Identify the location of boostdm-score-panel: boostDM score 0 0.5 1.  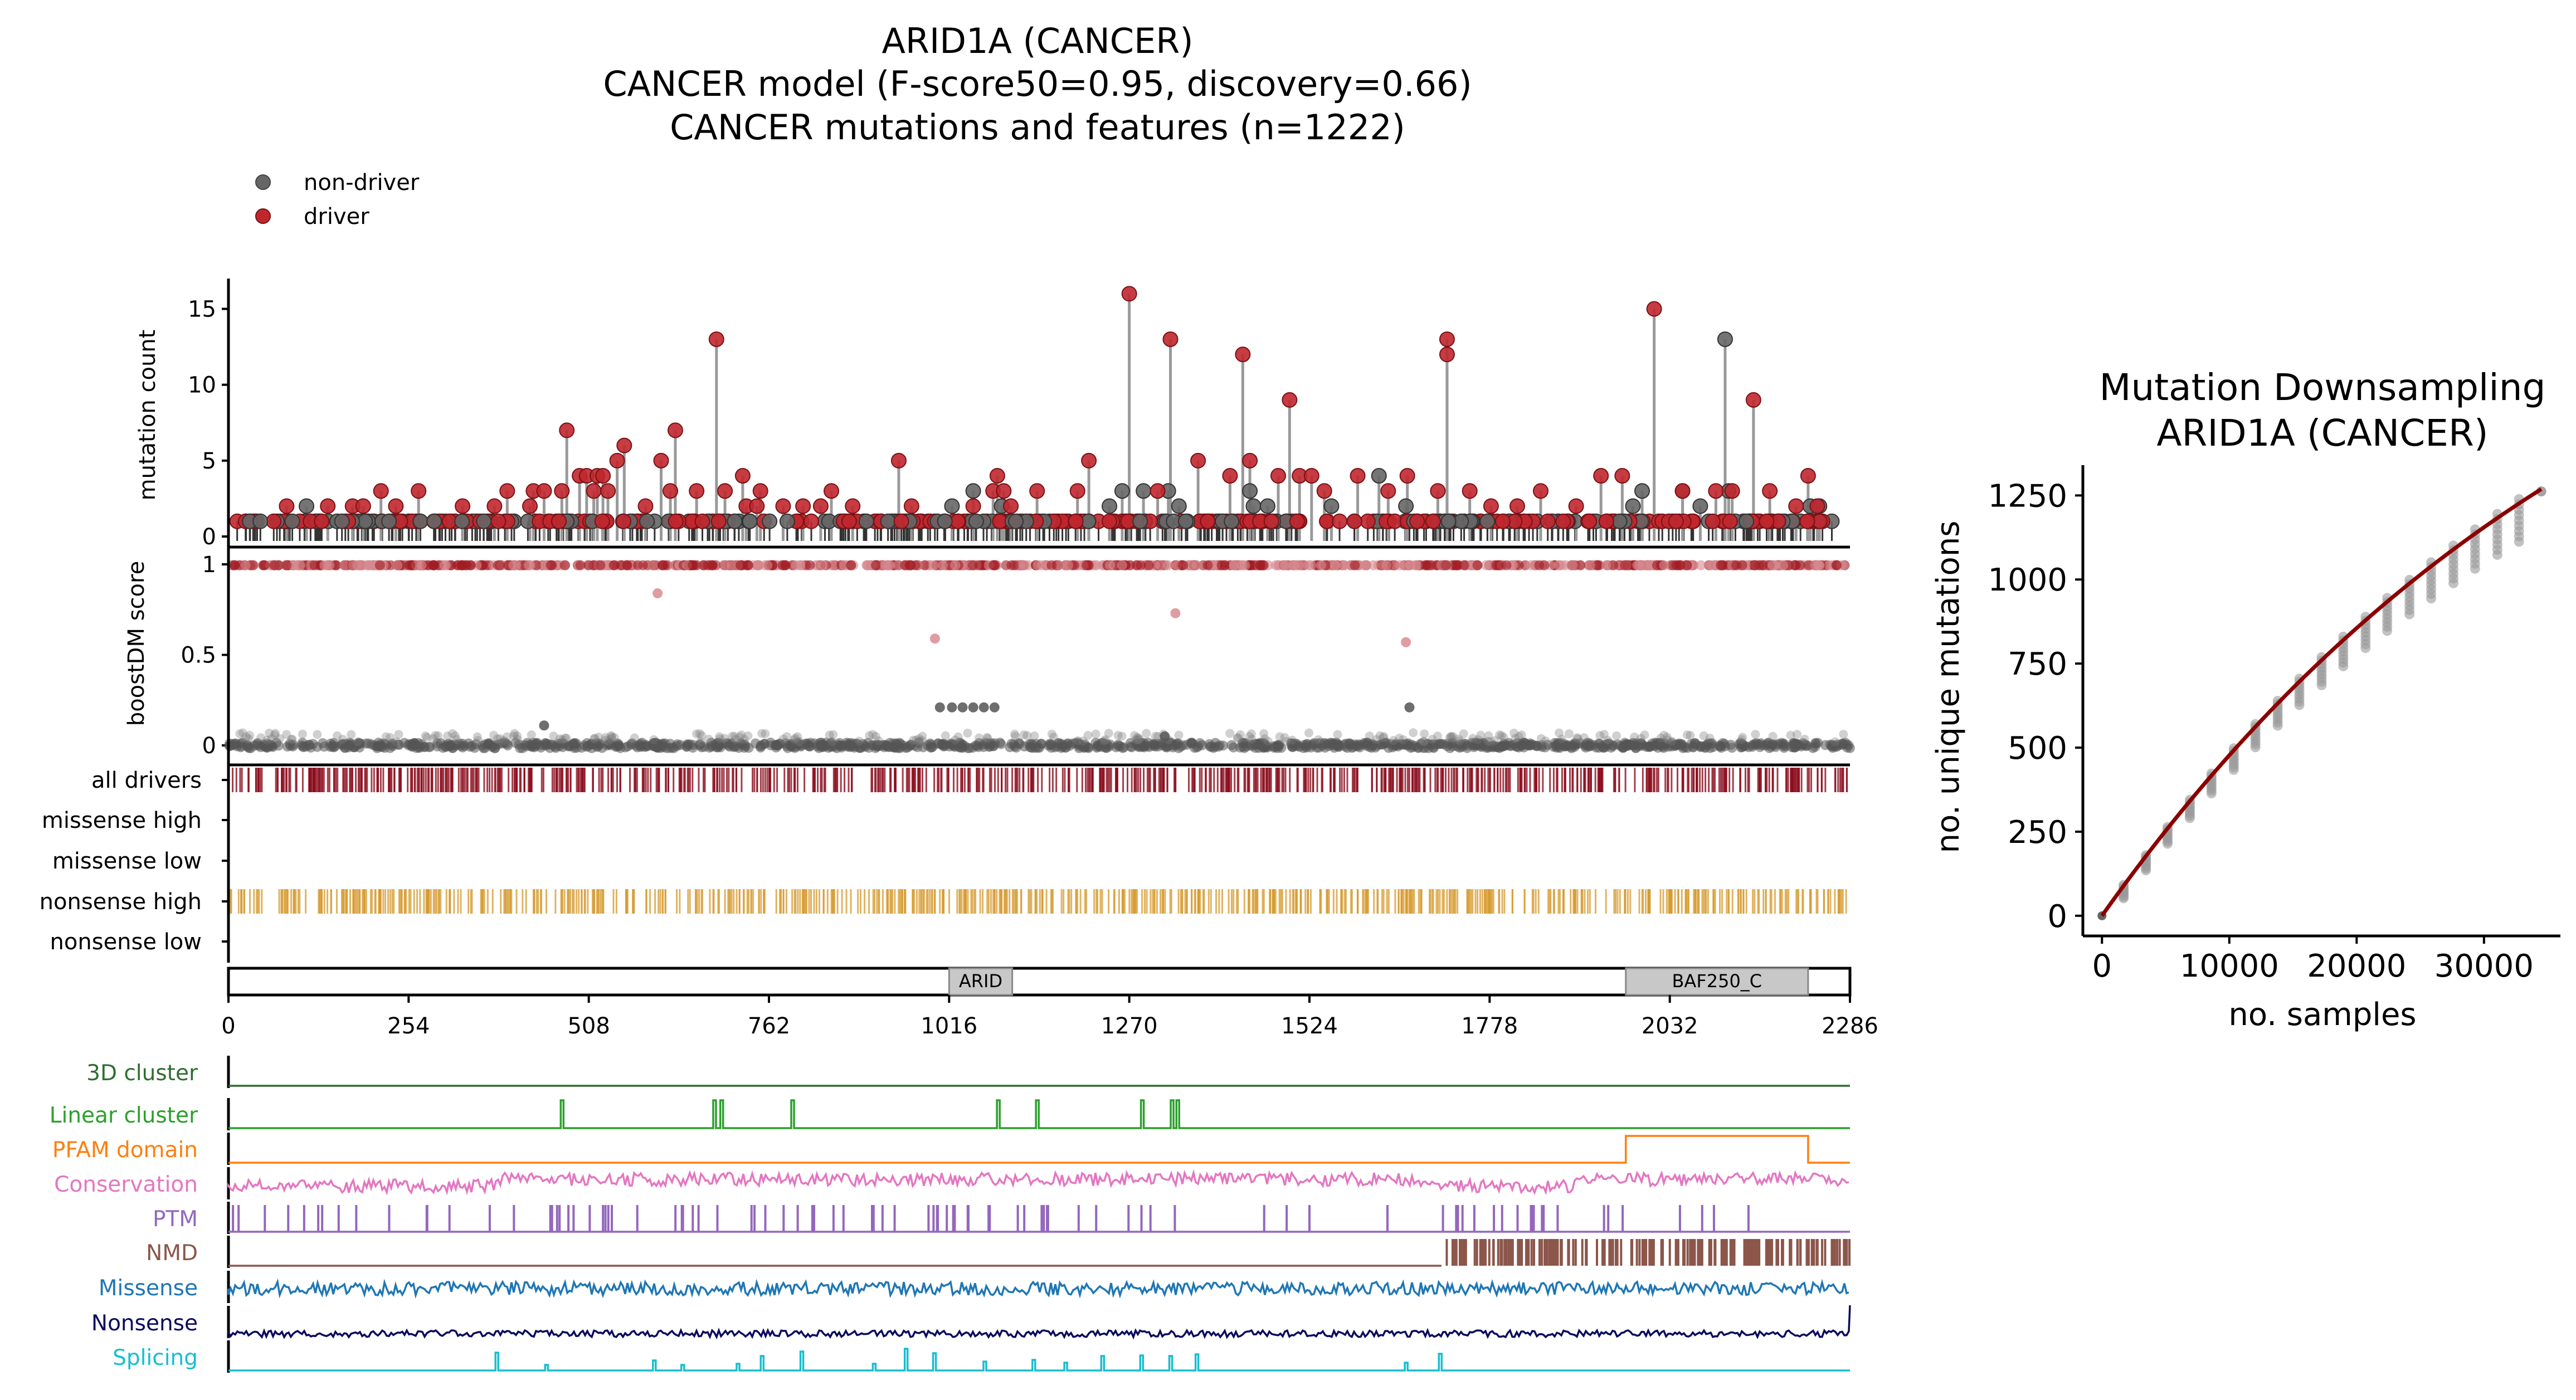
(989, 657).